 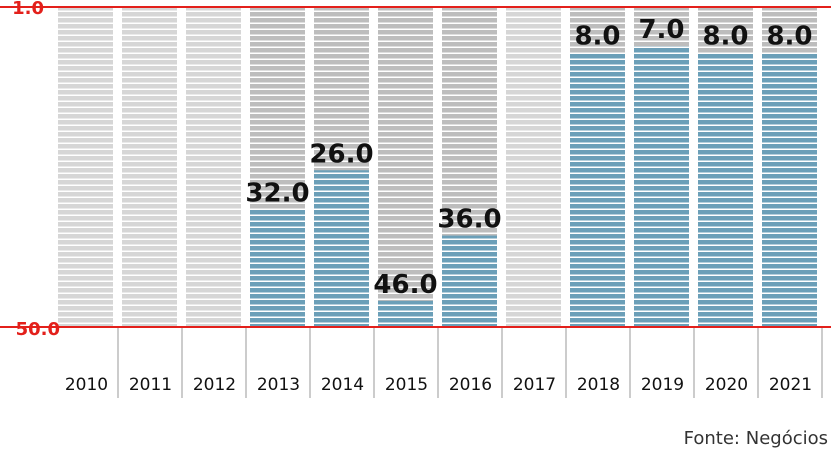 What do you see at coordinates (790, 385) in the screenshot?
I see `x-tick-label-2021: 2021` at bounding box center [790, 385].